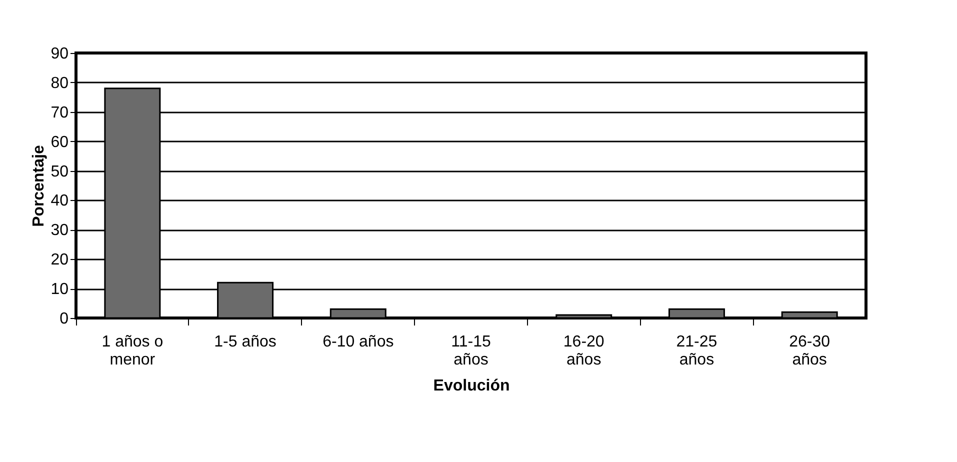  Describe the element at coordinates (59, 260) in the screenshot. I see `y-tick-label: 20` at that location.